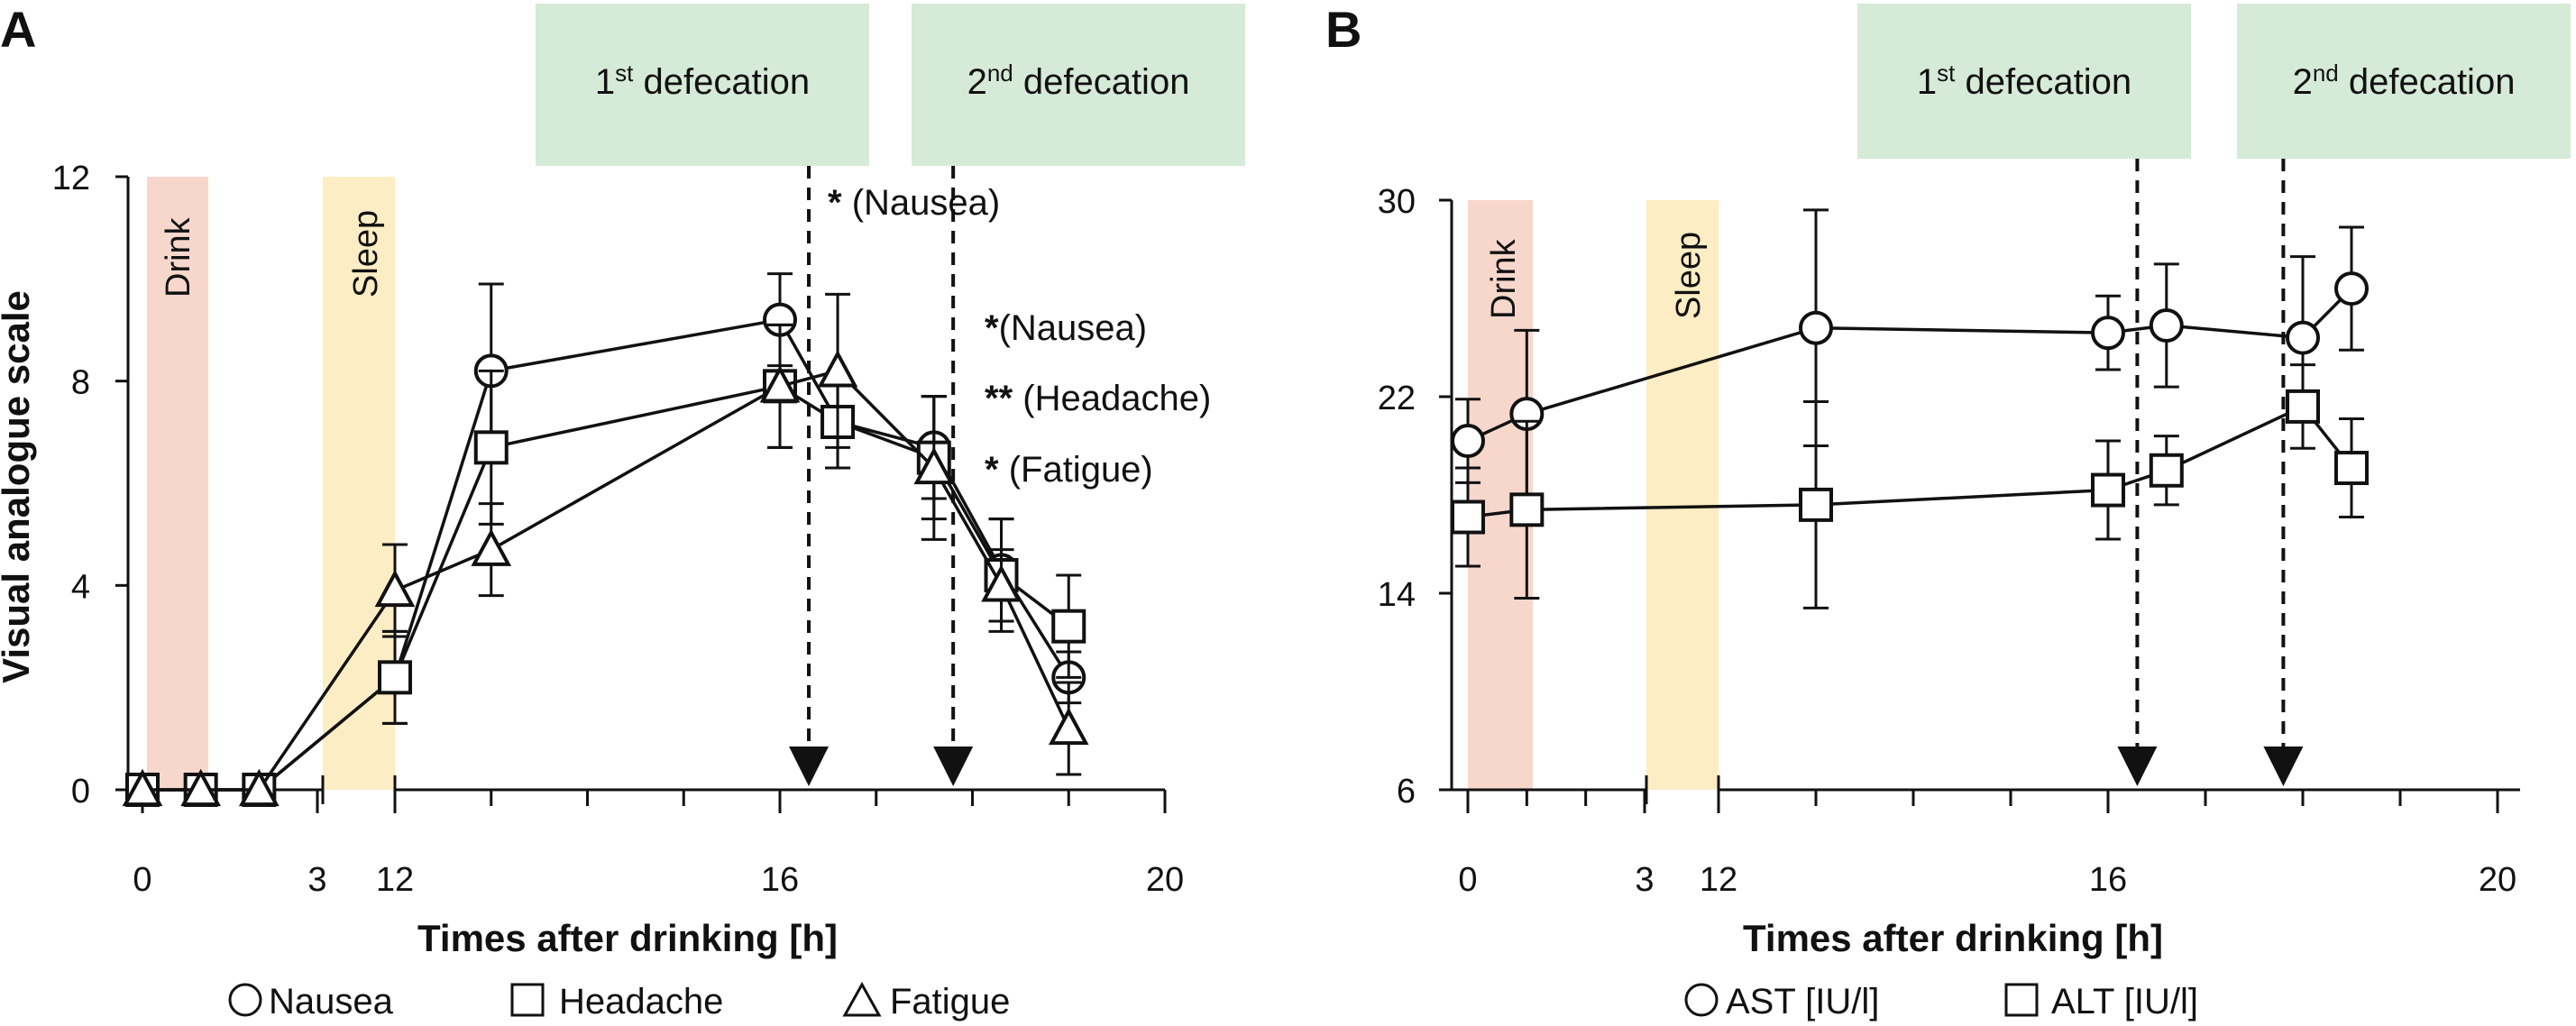  I want to click on panel-letter: A, so click(18, 29).